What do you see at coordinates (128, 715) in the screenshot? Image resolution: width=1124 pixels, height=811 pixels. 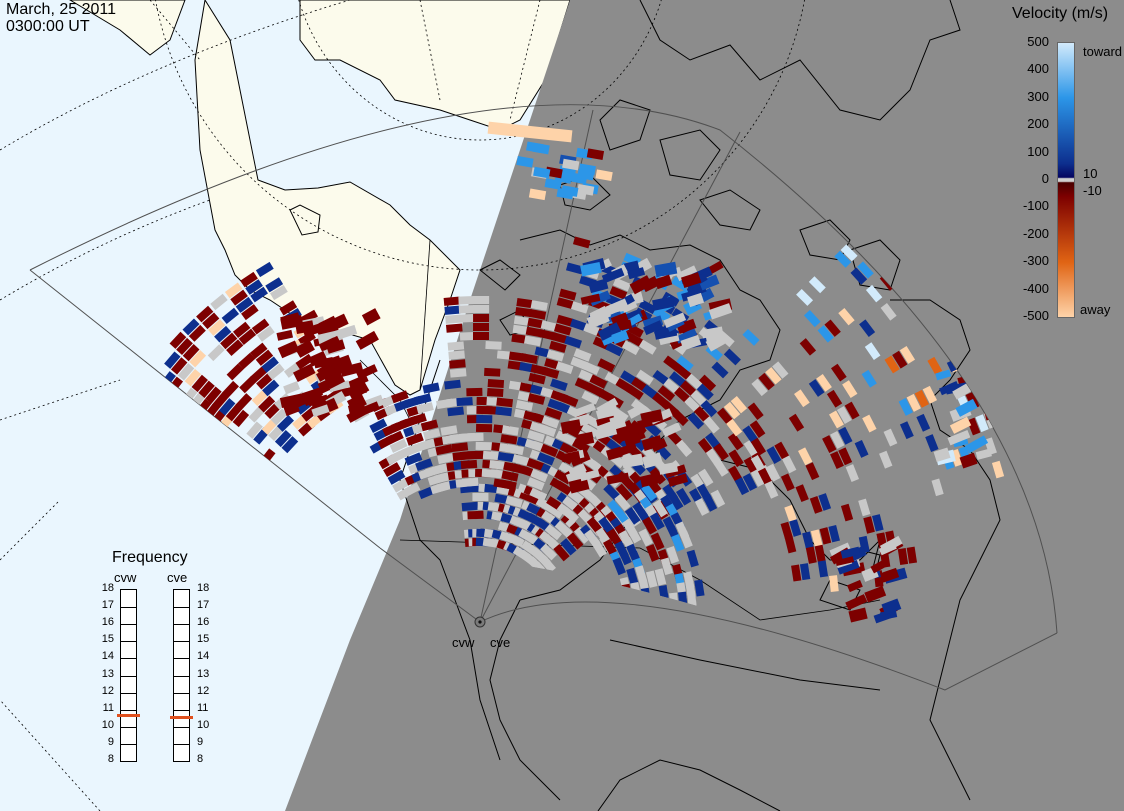 I see `frequency-indicator` at bounding box center [128, 715].